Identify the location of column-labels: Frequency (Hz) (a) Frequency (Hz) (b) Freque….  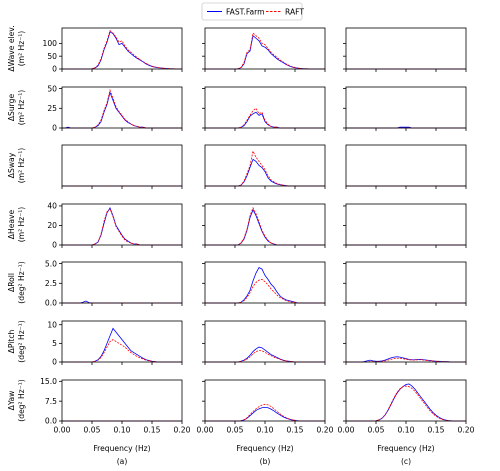
(263, 455).